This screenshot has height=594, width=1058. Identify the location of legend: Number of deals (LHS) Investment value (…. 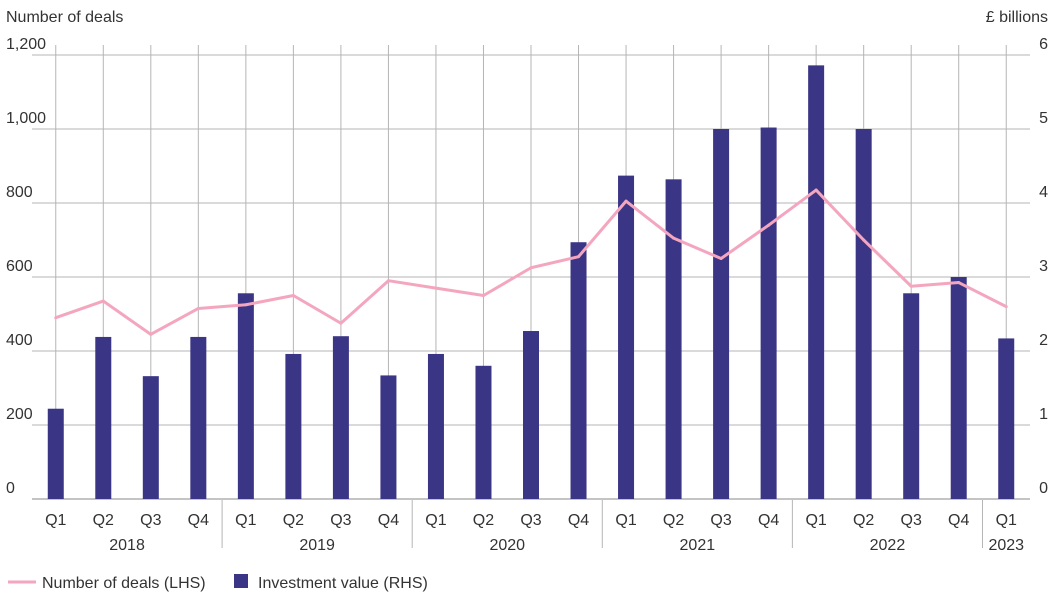
(218, 583).